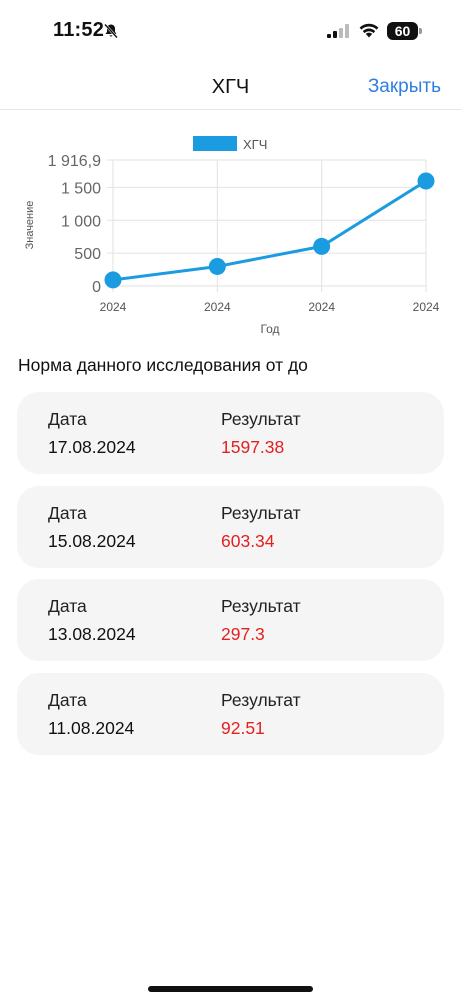  What do you see at coordinates (92, 634) in the screenshot?
I see `date-value: 13.08.2024` at bounding box center [92, 634].